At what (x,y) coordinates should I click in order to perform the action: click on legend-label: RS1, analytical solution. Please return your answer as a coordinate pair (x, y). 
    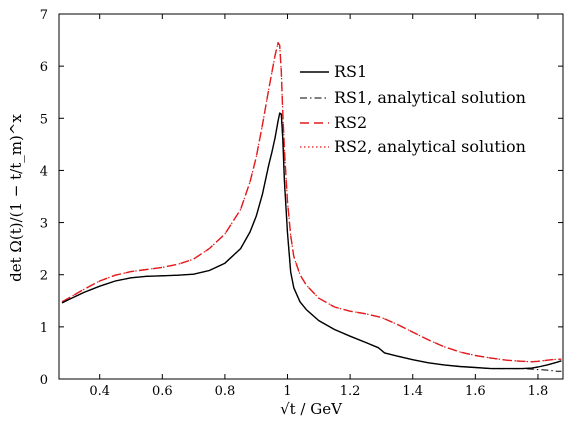
    Looking at the image, I should click on (430, 97).